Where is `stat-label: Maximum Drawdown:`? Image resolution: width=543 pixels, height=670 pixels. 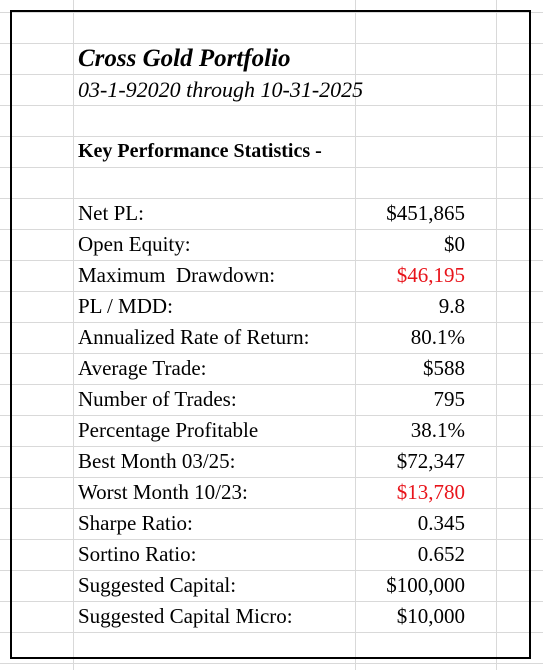
stat-label: Maximum Drawdown: is located at coordinates (177, 275).